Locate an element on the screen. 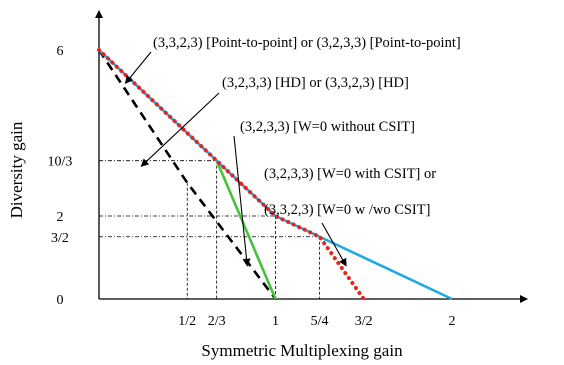 This screenshot has width=564, height=365. y-tick-label: 3/2 is located at coordinates (60, 238).